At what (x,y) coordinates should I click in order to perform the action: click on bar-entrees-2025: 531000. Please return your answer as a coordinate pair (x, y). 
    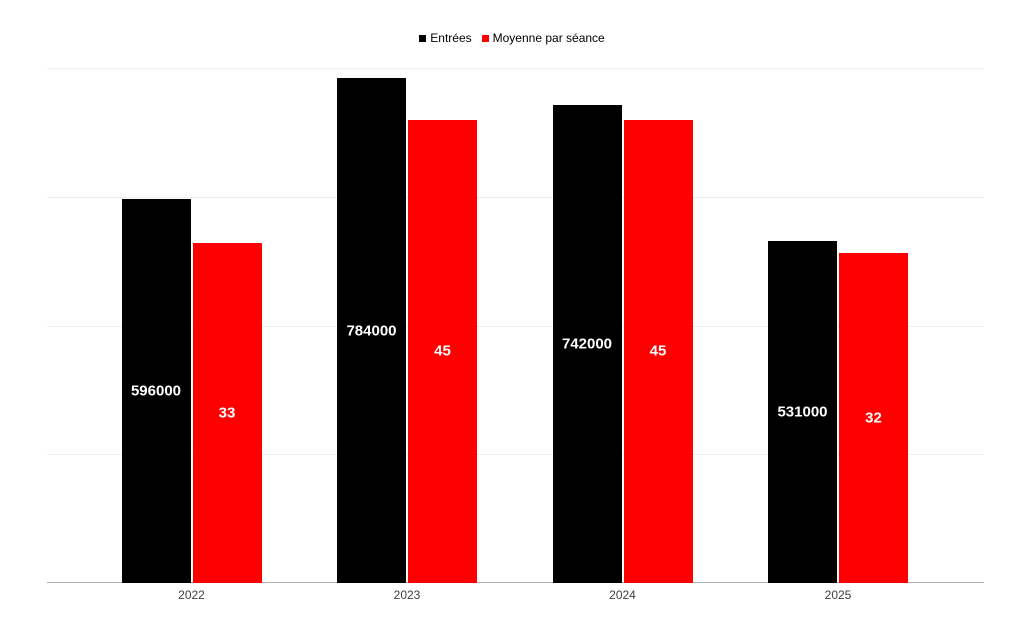
    Looking at the image, I should click on (802, 412).